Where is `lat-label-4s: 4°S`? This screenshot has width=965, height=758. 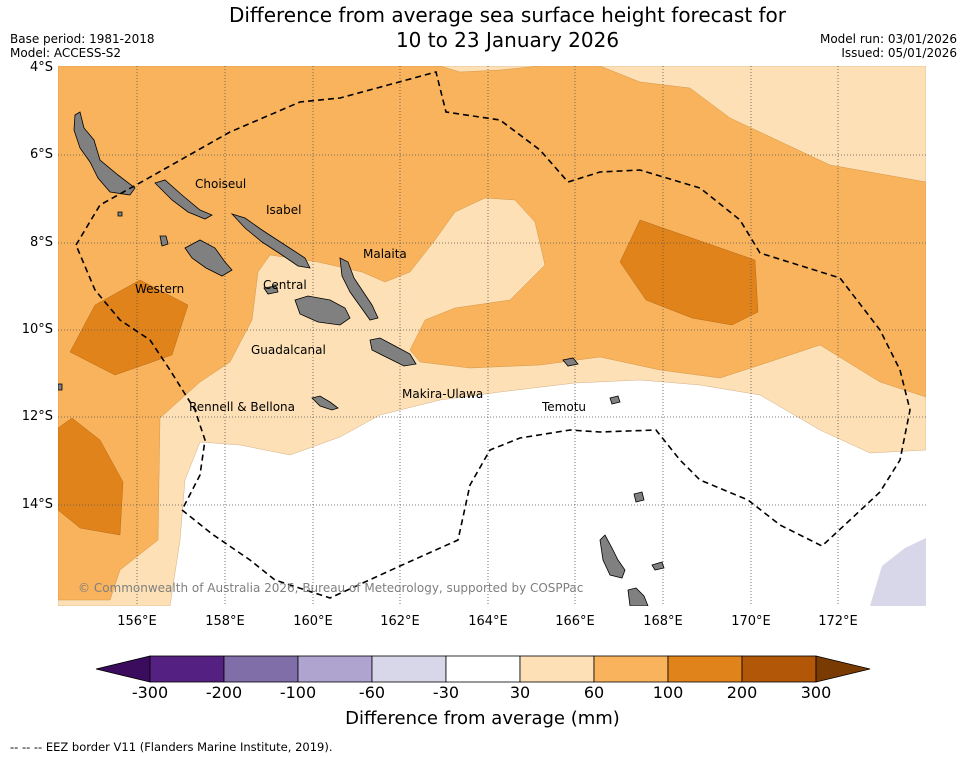 lat-label-4s: 4°S is located at coordinates (41, 67).